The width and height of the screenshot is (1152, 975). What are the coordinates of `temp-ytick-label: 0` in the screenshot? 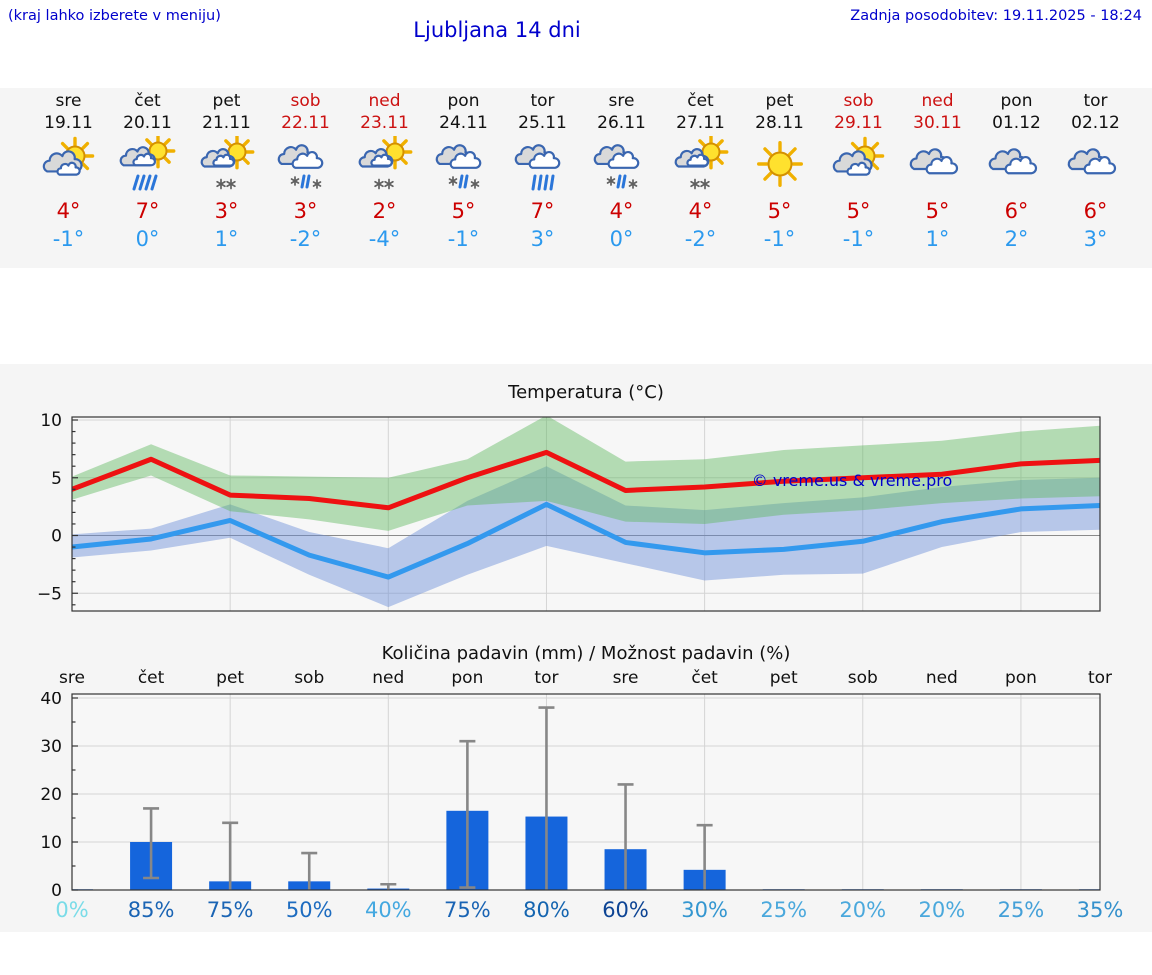 It's located at (56, 537).